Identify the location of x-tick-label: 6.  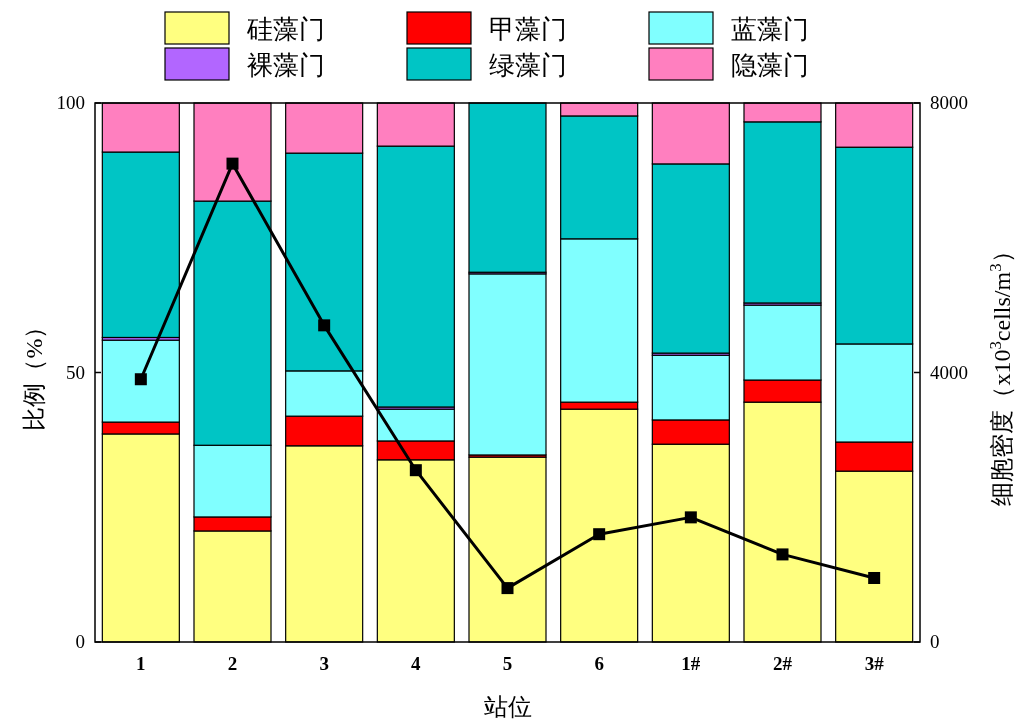
(599, 663).